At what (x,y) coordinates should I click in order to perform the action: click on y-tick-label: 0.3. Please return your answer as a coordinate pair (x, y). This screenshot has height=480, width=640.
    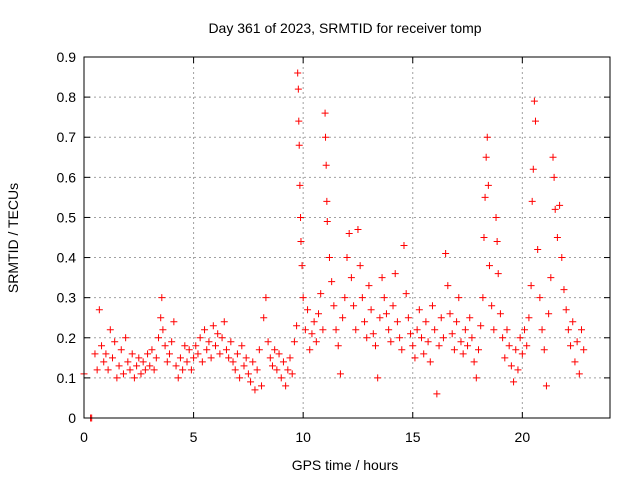
    Looking at the image, I should click on (67, 298).